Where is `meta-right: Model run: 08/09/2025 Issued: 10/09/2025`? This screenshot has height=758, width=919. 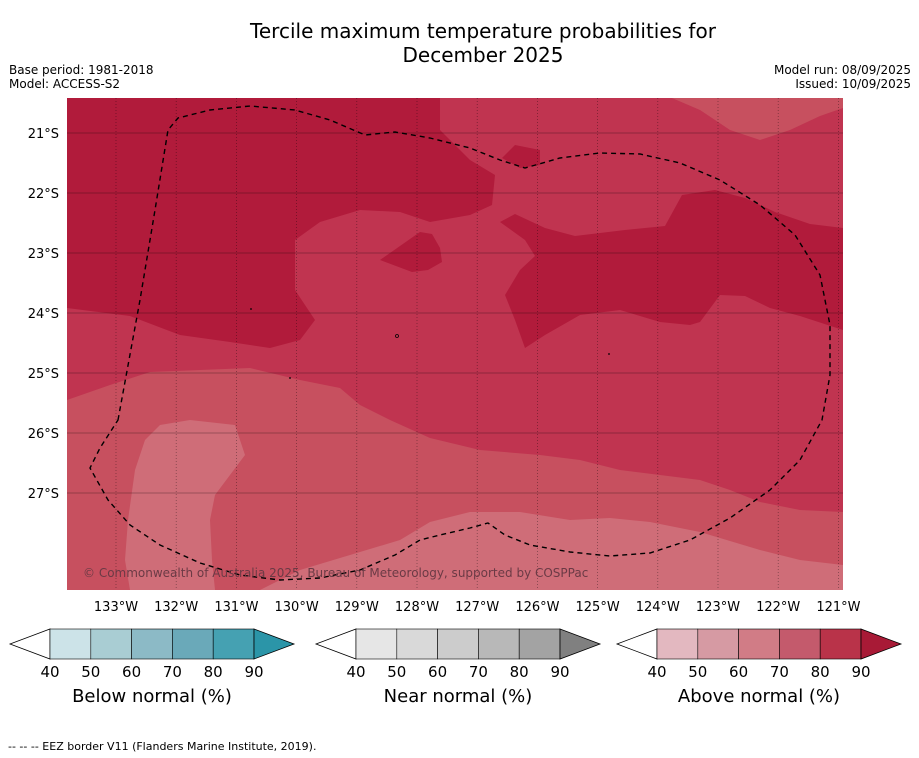 meta-right: Model run: 08/09/2025 Issued: 10/09/2025 is located at coordinates (842, 77).